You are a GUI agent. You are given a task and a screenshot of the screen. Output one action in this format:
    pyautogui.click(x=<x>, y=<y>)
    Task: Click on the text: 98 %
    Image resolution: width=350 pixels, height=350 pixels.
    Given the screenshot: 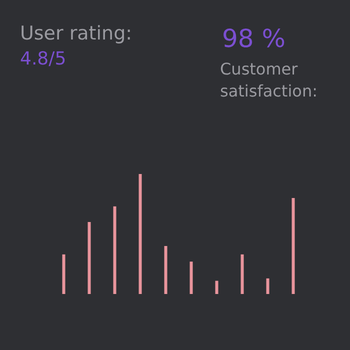 What is the action you would take?
    pyautogui.click(x=254, y=38)
    